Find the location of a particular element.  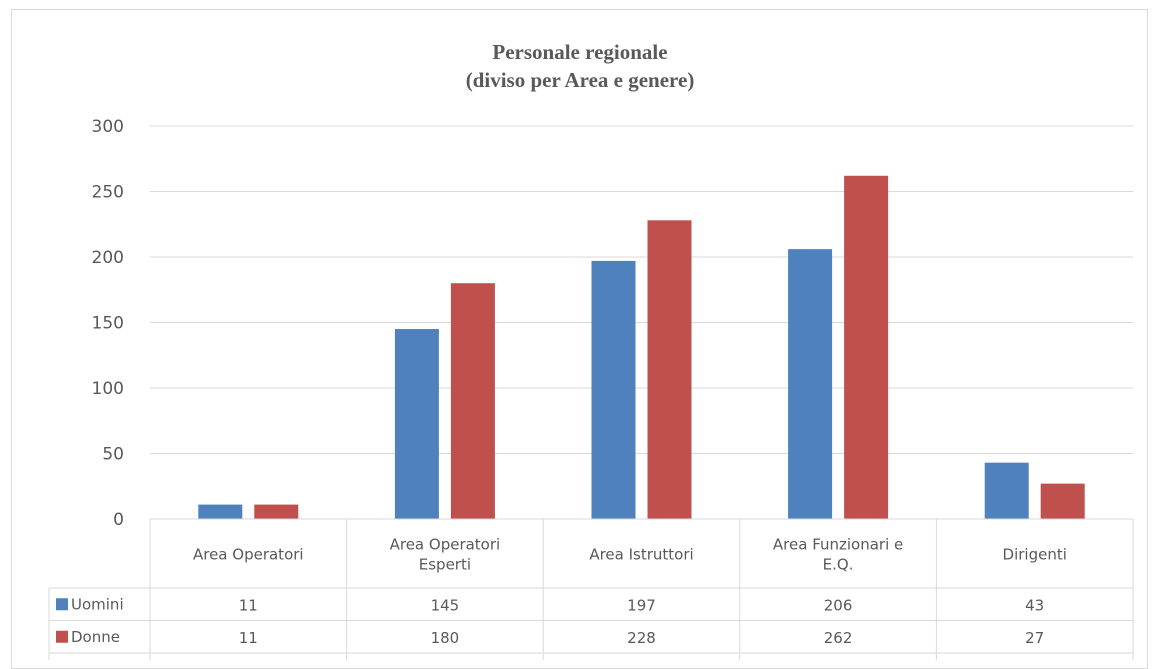

y-tick-label: 150 is located at coordinates (108, 324).